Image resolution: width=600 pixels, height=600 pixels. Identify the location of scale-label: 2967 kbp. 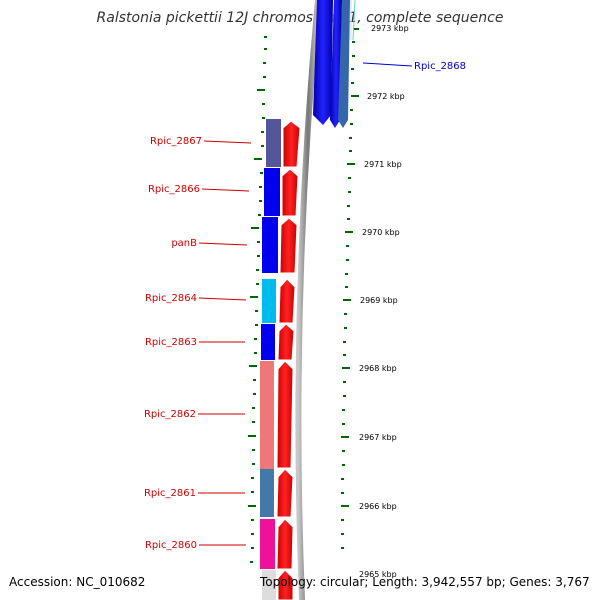
(378, 437).